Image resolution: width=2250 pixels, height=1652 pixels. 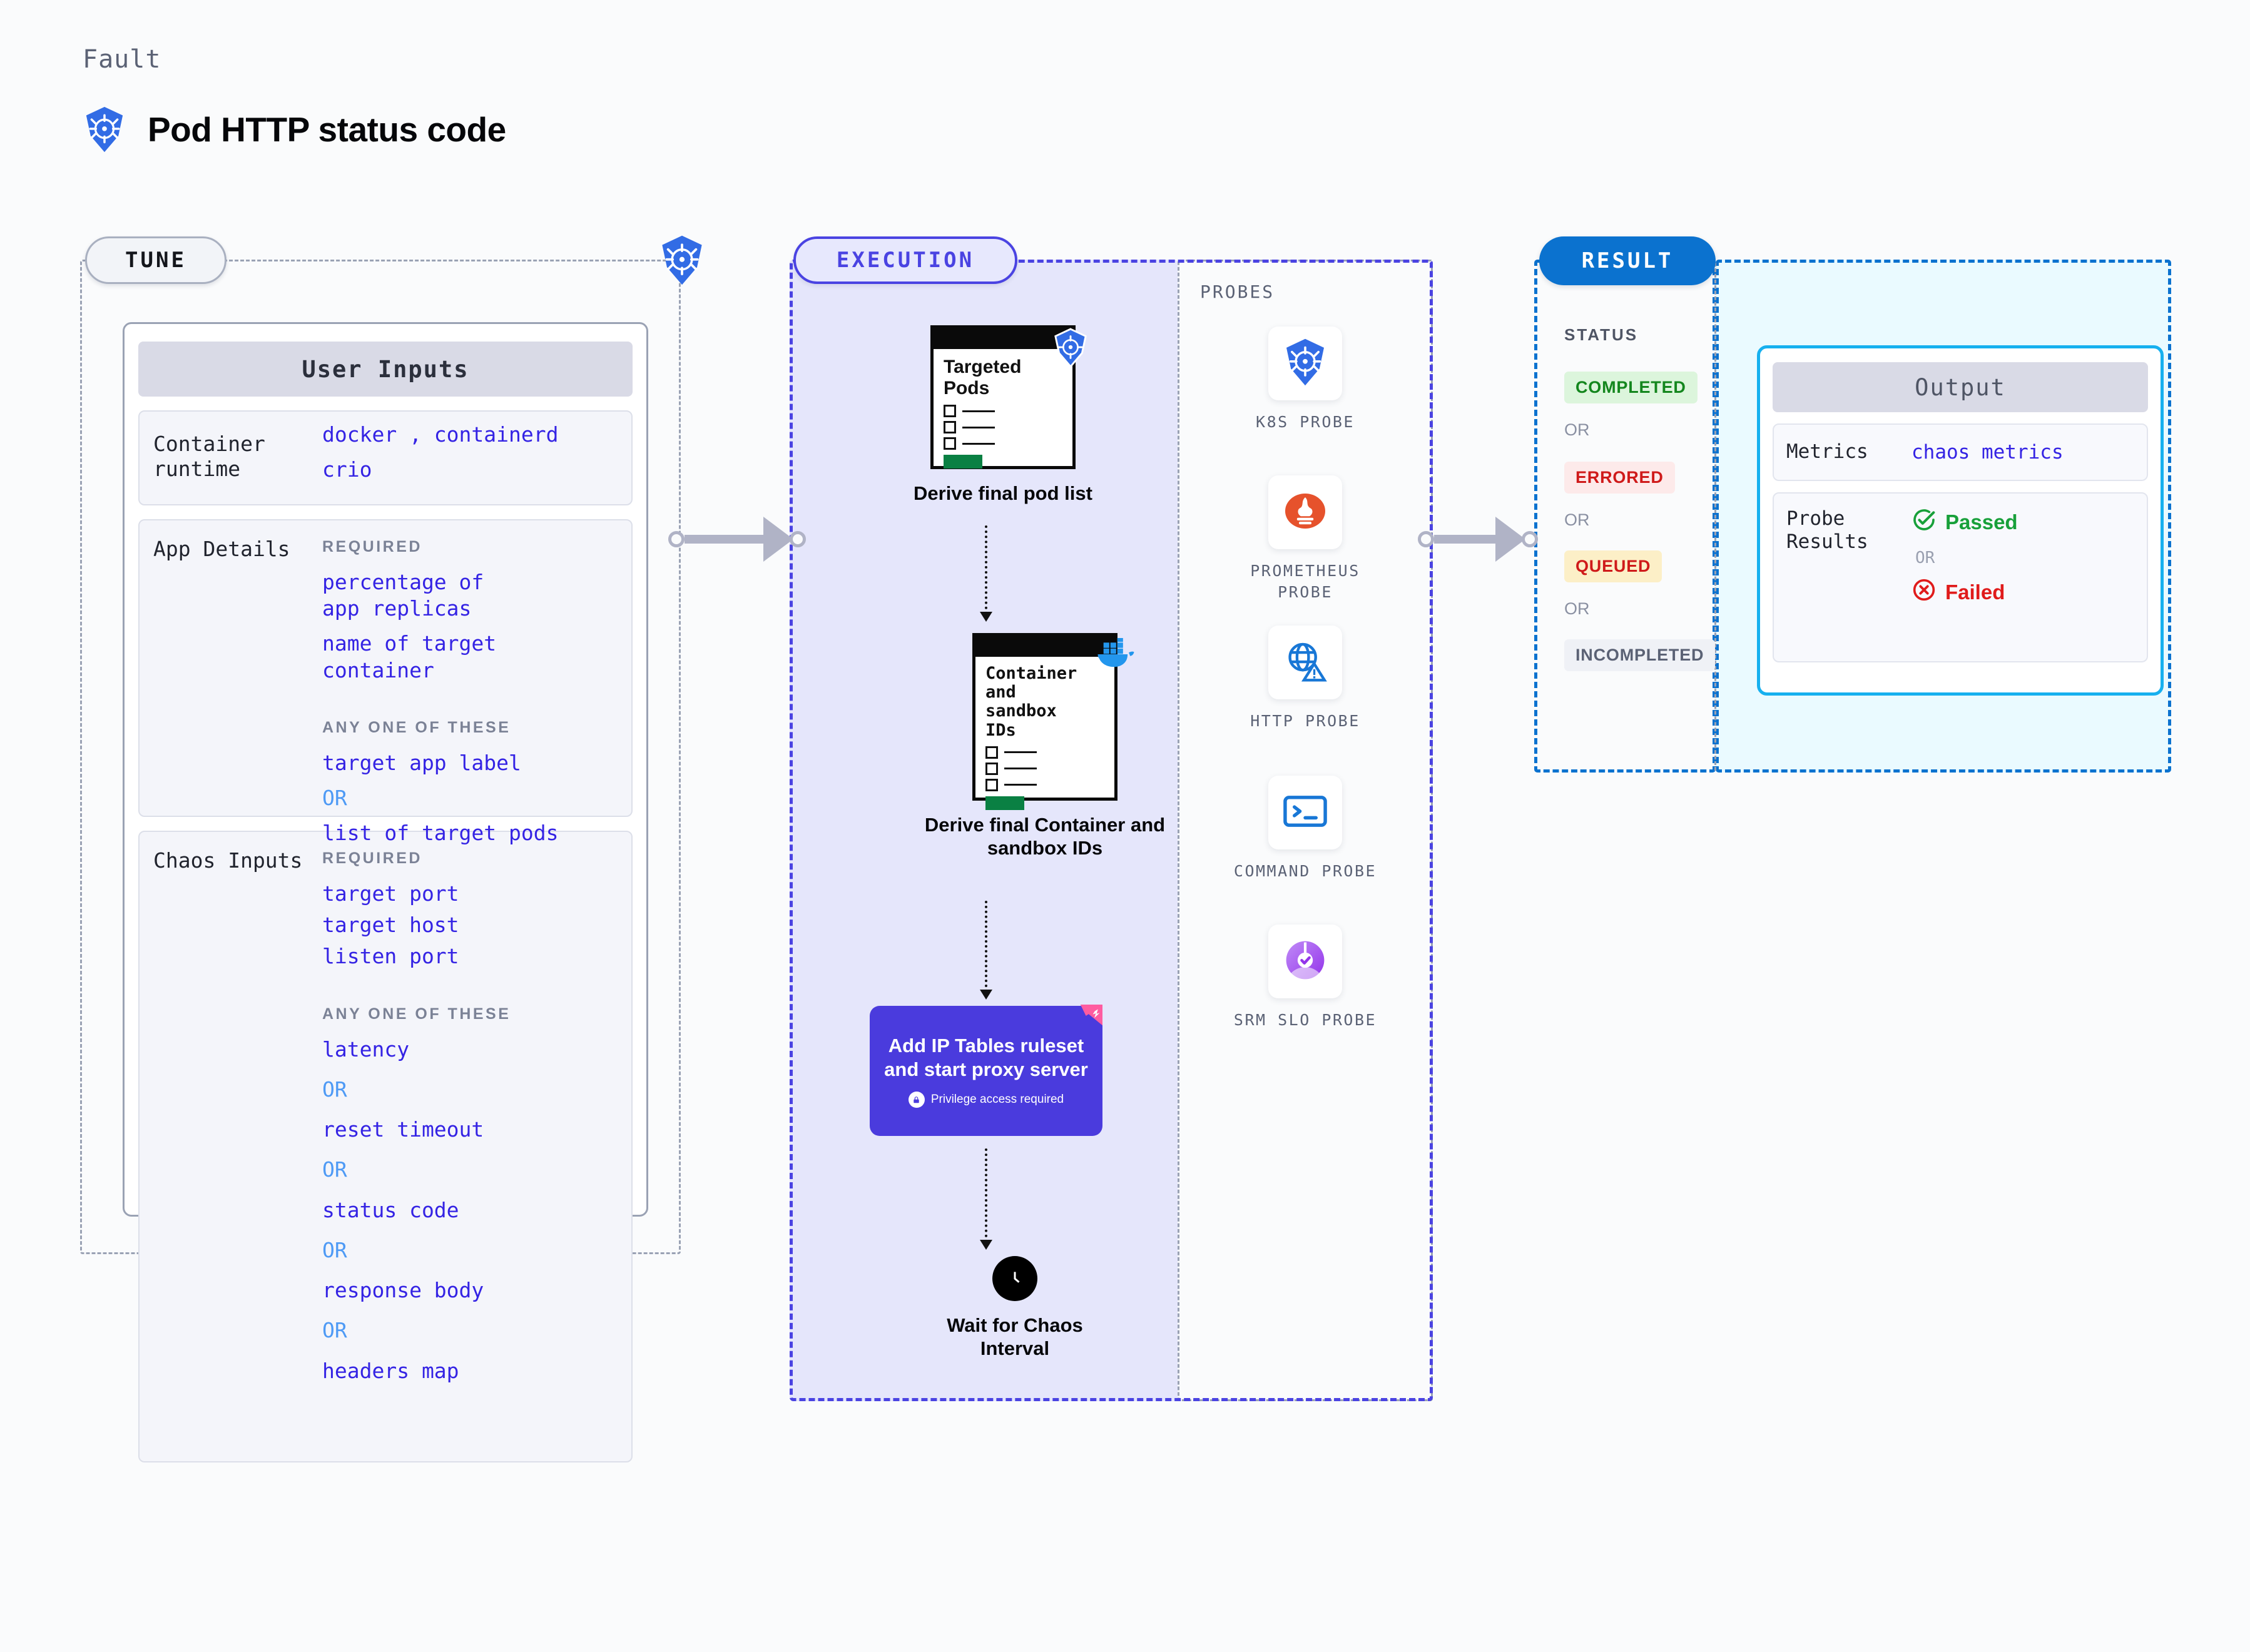 What do you see at coordinates (1964, 522) in the screenshot?
I see `probe-result-passed: Passed` at bounding box center [1964, 522].